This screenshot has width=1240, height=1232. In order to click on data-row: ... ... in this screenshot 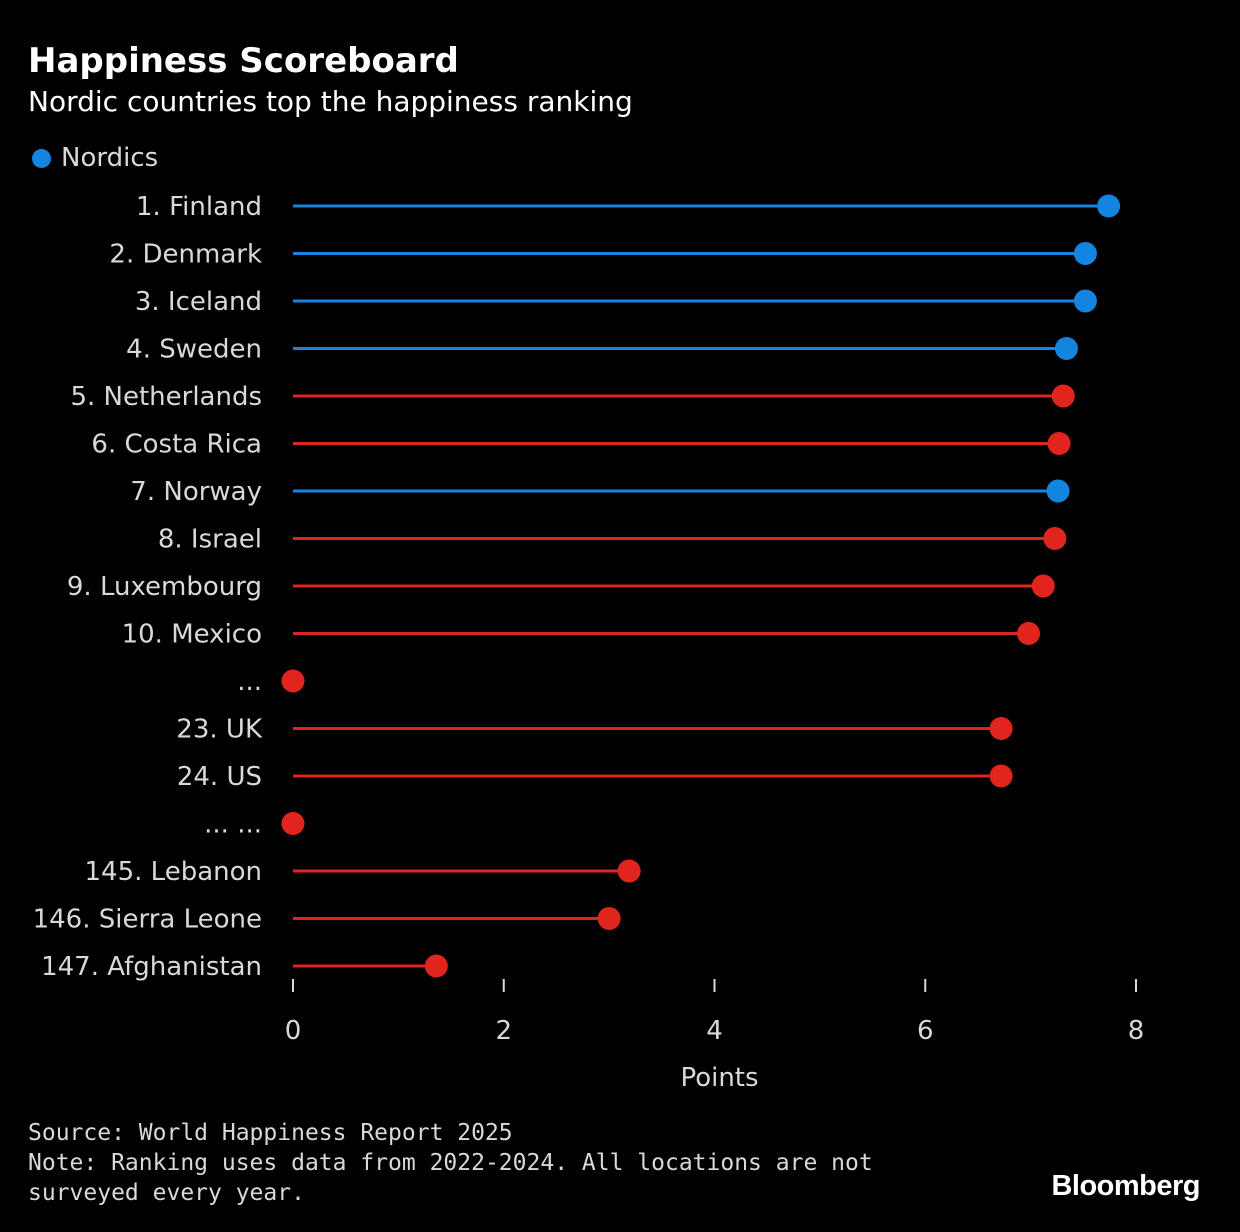, I will do `click(254, 825)`.